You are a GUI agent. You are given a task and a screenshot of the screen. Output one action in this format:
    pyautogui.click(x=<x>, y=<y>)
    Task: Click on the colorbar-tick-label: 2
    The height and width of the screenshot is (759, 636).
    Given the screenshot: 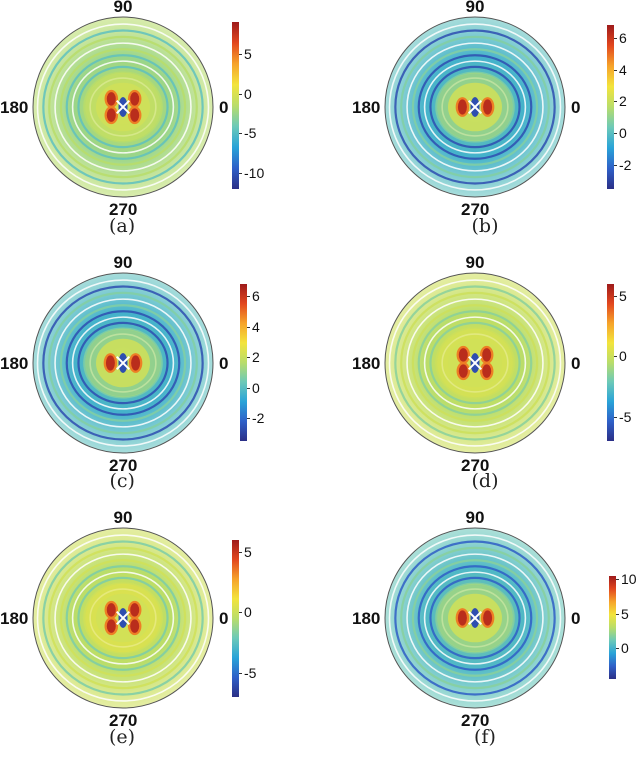 What is the action you would take?
    pyautogui.click(x=623, y=101)
    